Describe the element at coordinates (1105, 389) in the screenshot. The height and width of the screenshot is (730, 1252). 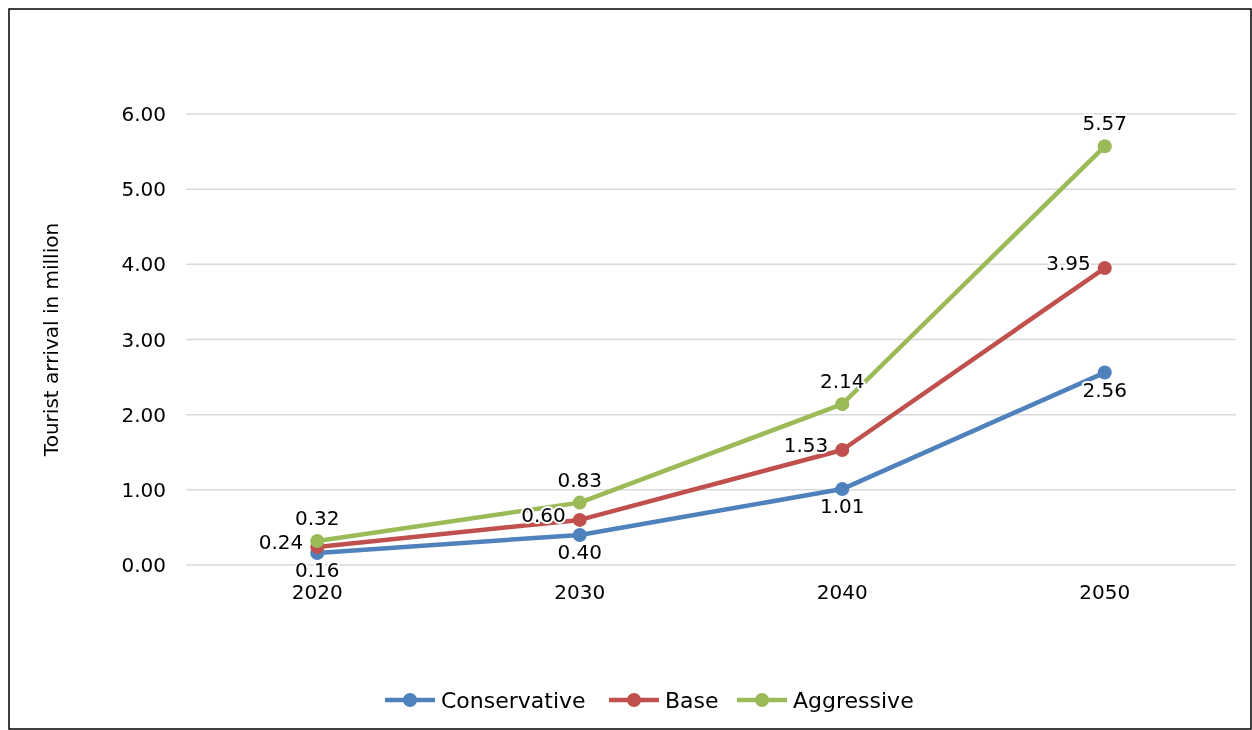
I see `data-label: 2.56` at that location.